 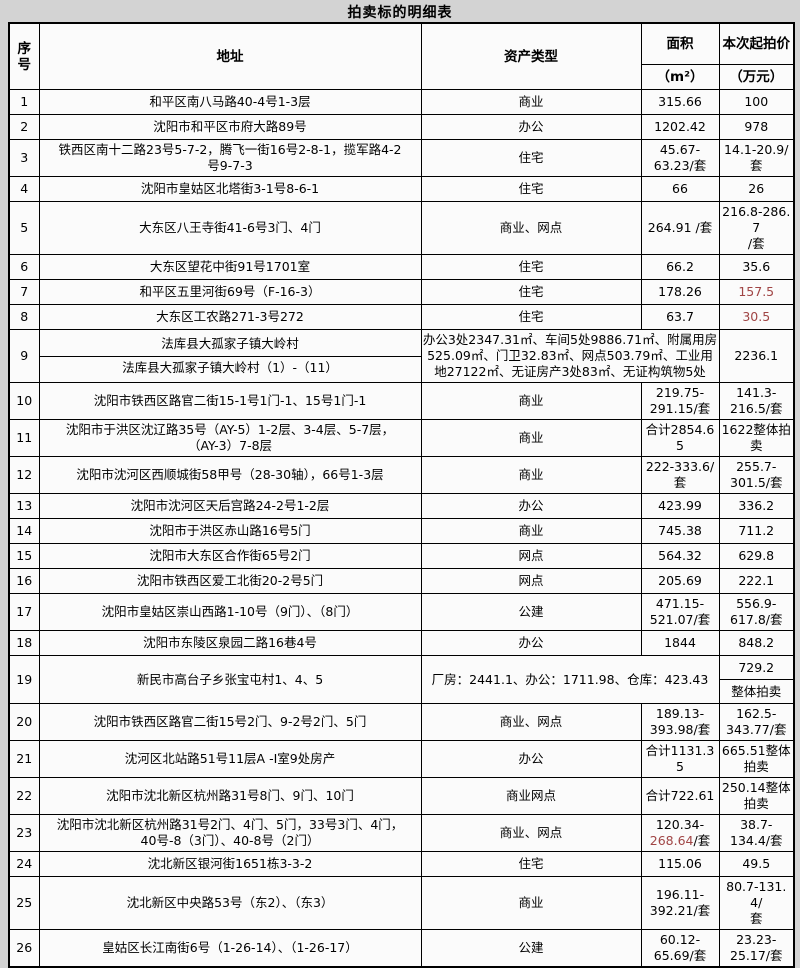 What do you see at coordinates (680, 292) in the screenshot?
I see `area-cell: 178.26` at bounding box center [680, 292].